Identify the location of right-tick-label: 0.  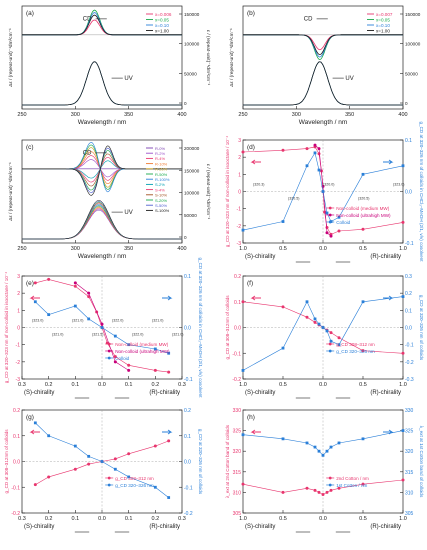
(185, 237).